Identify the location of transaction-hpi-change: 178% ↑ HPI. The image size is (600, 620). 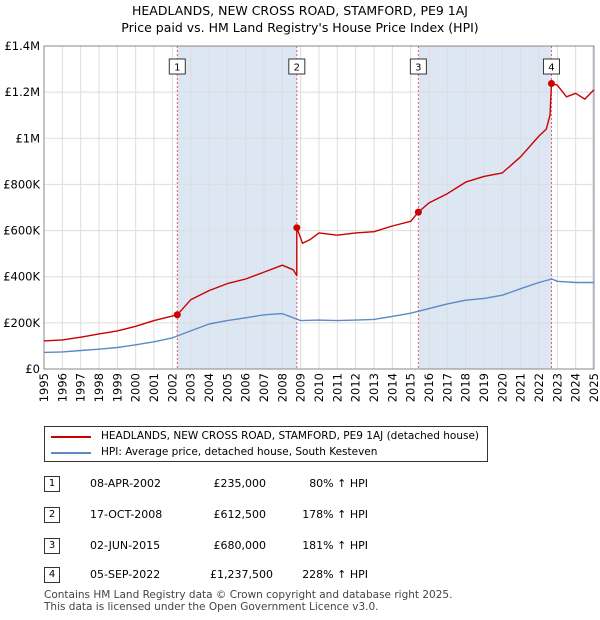
(335, 514).